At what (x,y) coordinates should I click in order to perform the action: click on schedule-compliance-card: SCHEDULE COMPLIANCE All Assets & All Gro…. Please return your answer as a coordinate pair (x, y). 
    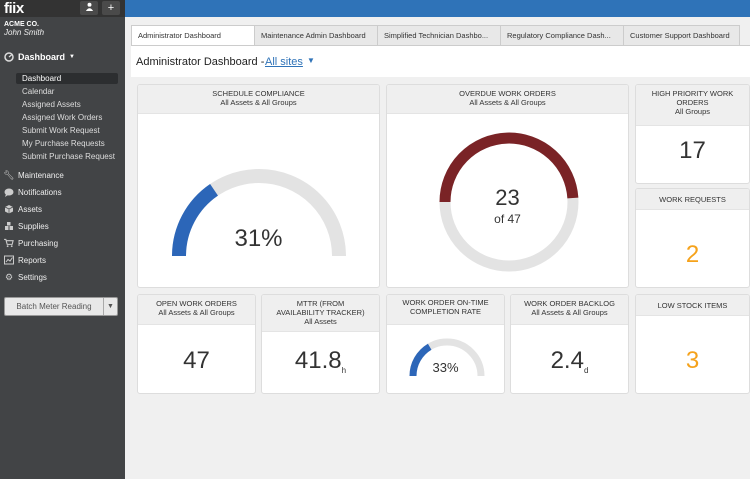
    Looking at the image, I should click on (258, 186).